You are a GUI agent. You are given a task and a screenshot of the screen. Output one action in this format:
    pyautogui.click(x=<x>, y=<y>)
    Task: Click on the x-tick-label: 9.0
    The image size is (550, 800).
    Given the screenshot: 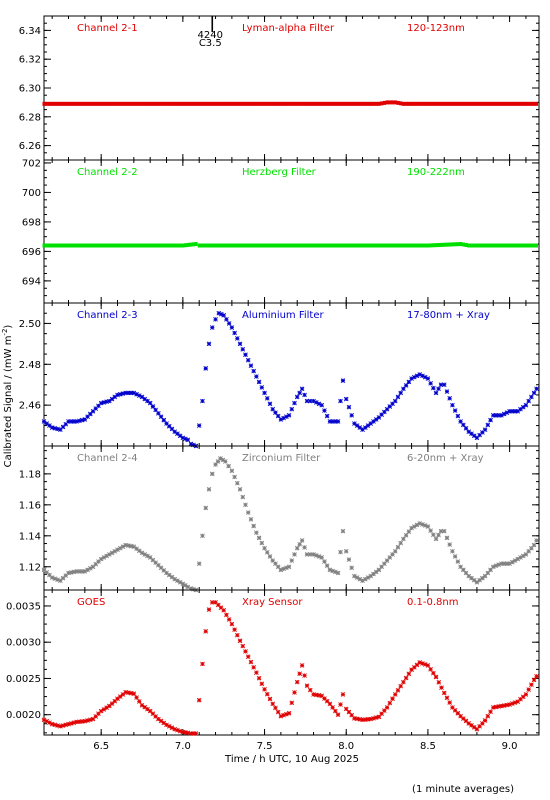 What is the action you would take?
    pyautogui.click(x=510, y=746)
    